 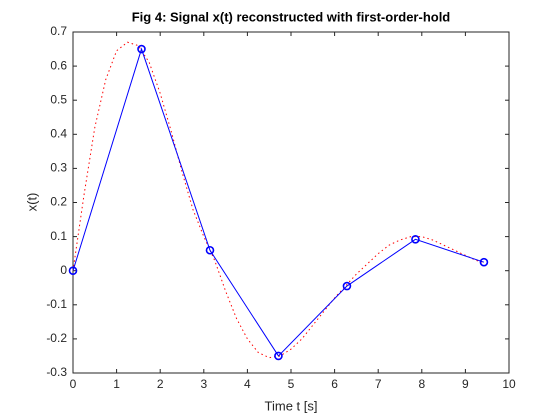 What do you see at coordinates (56, 304) in the screenshot?
I see `y-tick-label: -0.1` at bounding box center [56, 304].